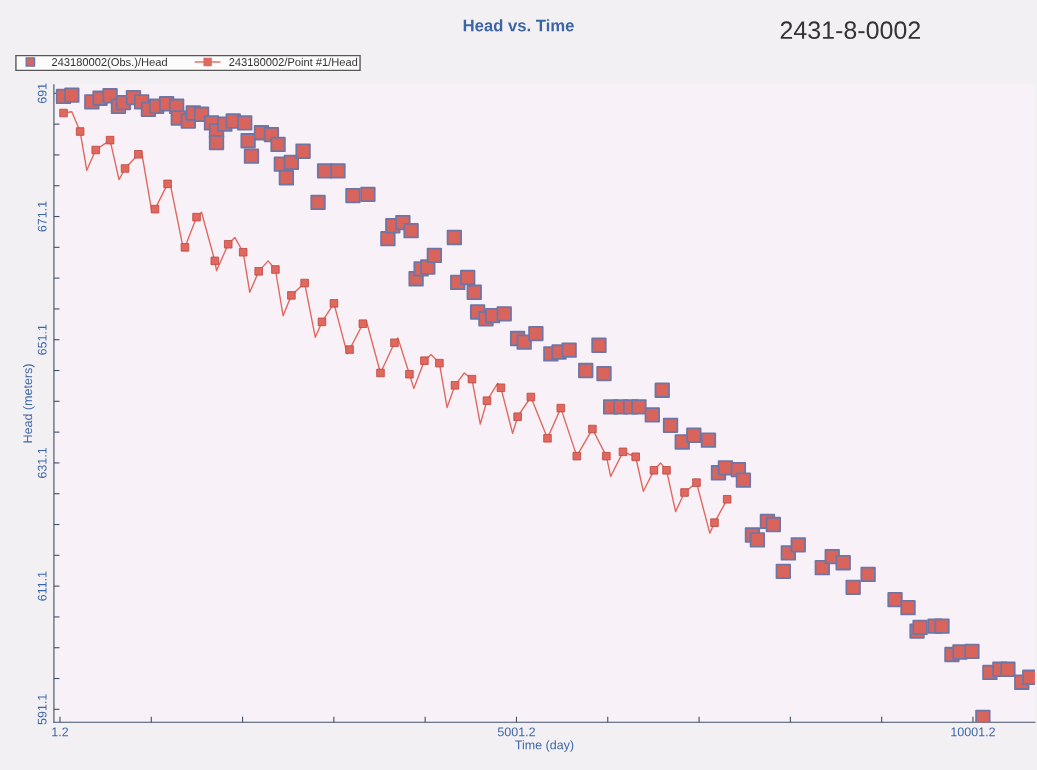 This screenshot has height=770, width=1037. What do you see at coordinates (60, 732) in the screenshot?
I see `x-tick-label: 1.2` at bounding box center [60, 732].